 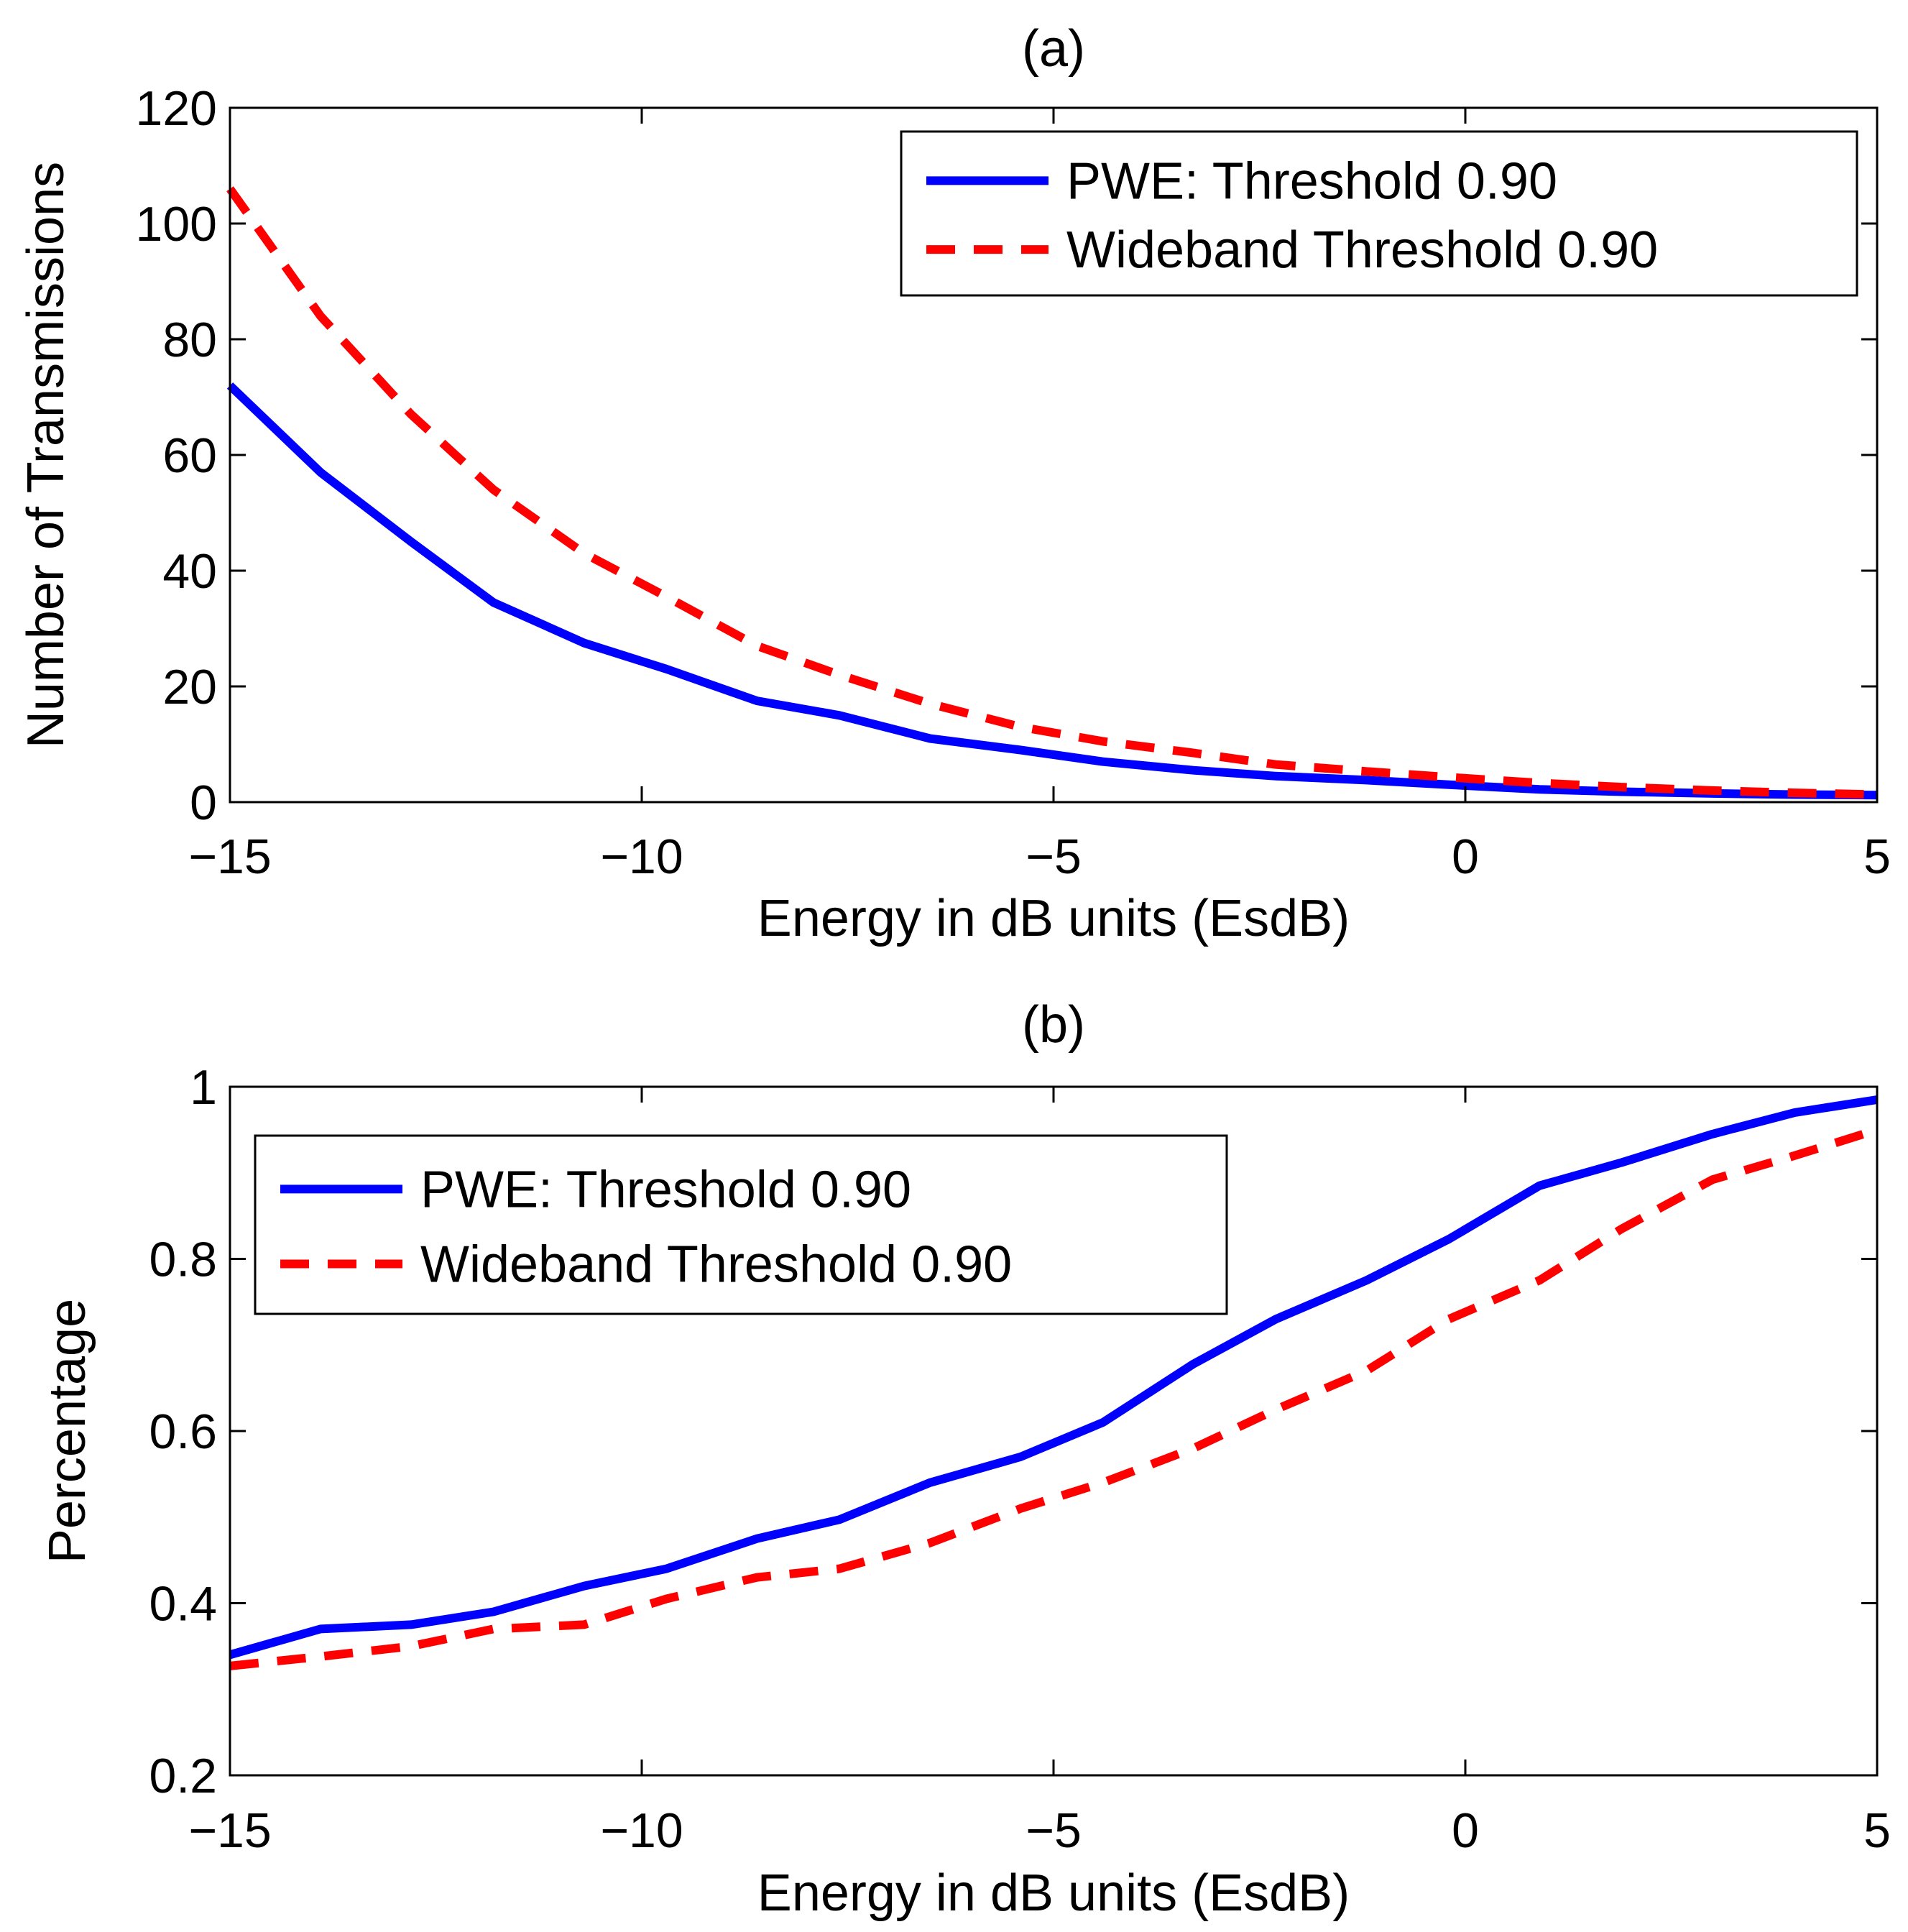 What do you see at coordinates (190, 340) in the screenshot?
I see `y-tick-label: 80` at bounding box center [190, 340].